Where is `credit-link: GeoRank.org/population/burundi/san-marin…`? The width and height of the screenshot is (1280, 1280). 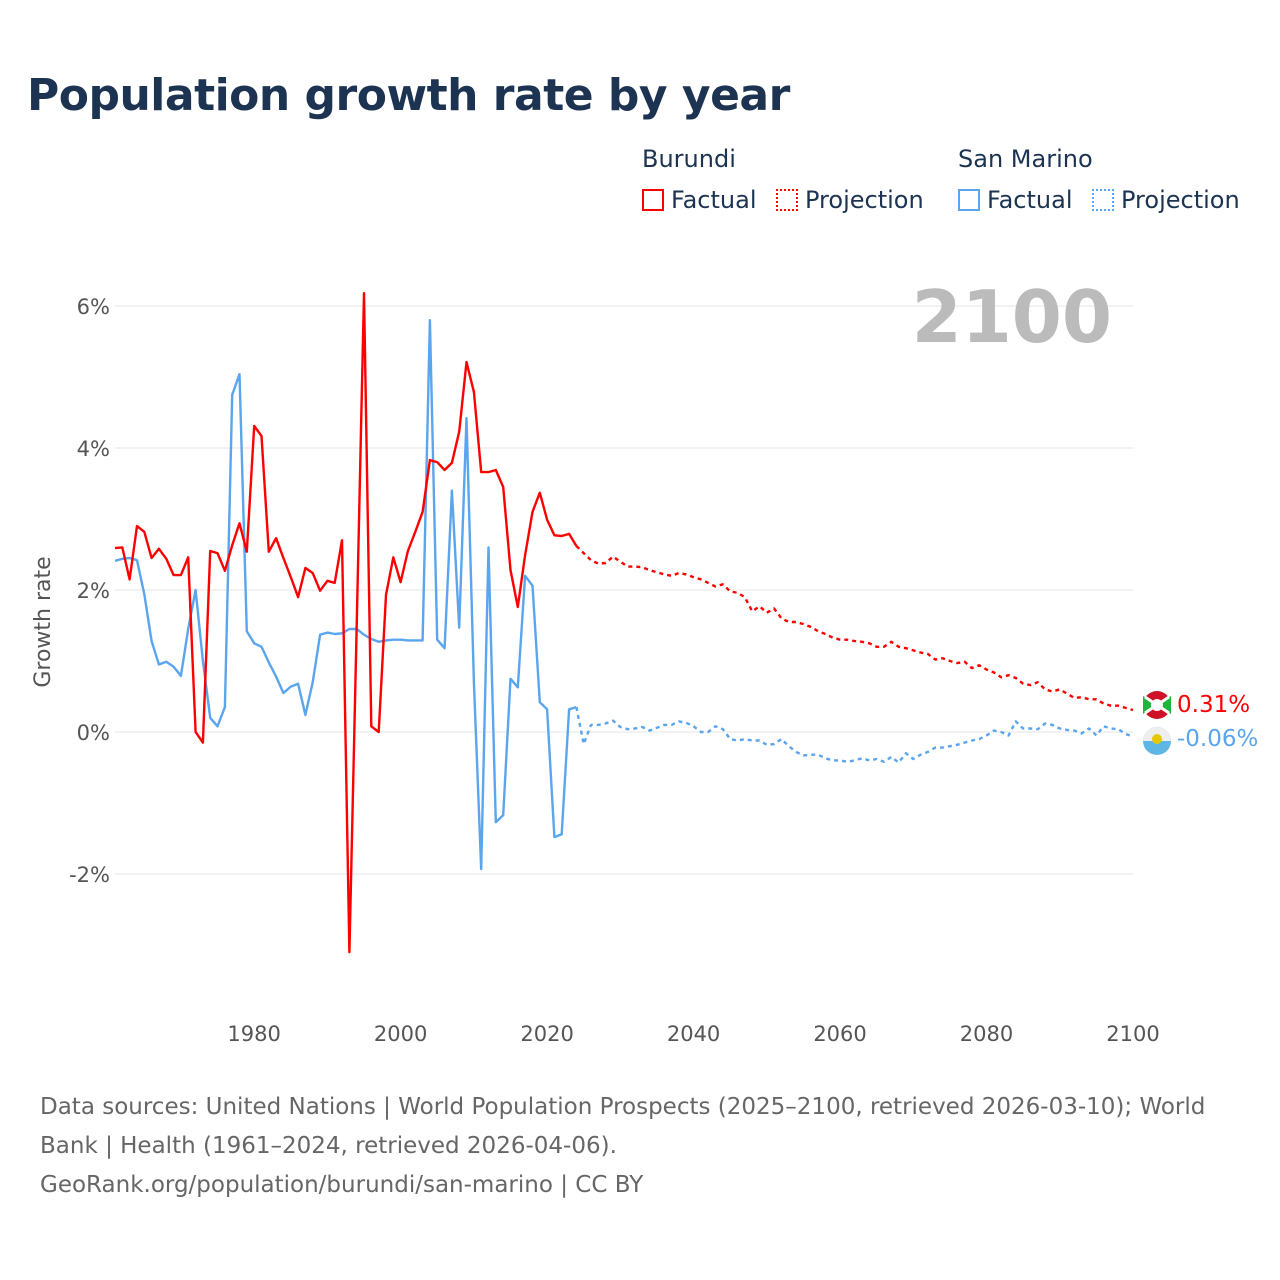
credit-link: GeoRank.org/population/burundi/san-marin… is located at coordinates (342, 1185).